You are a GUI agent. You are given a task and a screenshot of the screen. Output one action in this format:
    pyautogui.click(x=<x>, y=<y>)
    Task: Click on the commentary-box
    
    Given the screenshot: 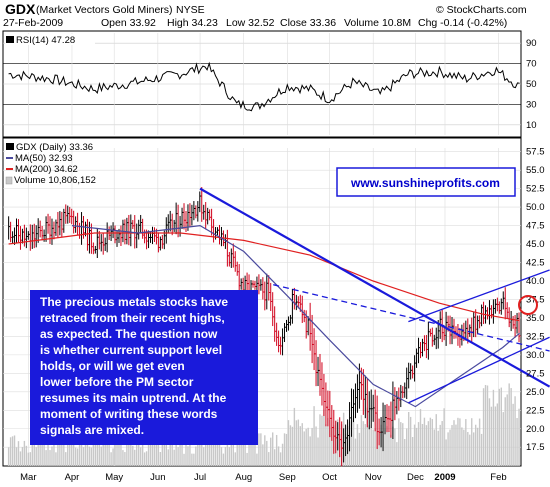 What is the action you would take?
    pyautogui.click(x=144, y=367)
    